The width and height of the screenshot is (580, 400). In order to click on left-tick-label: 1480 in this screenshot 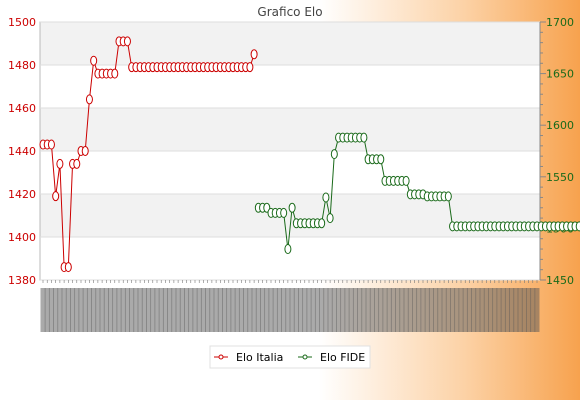, I will do `click(22, 65)`.